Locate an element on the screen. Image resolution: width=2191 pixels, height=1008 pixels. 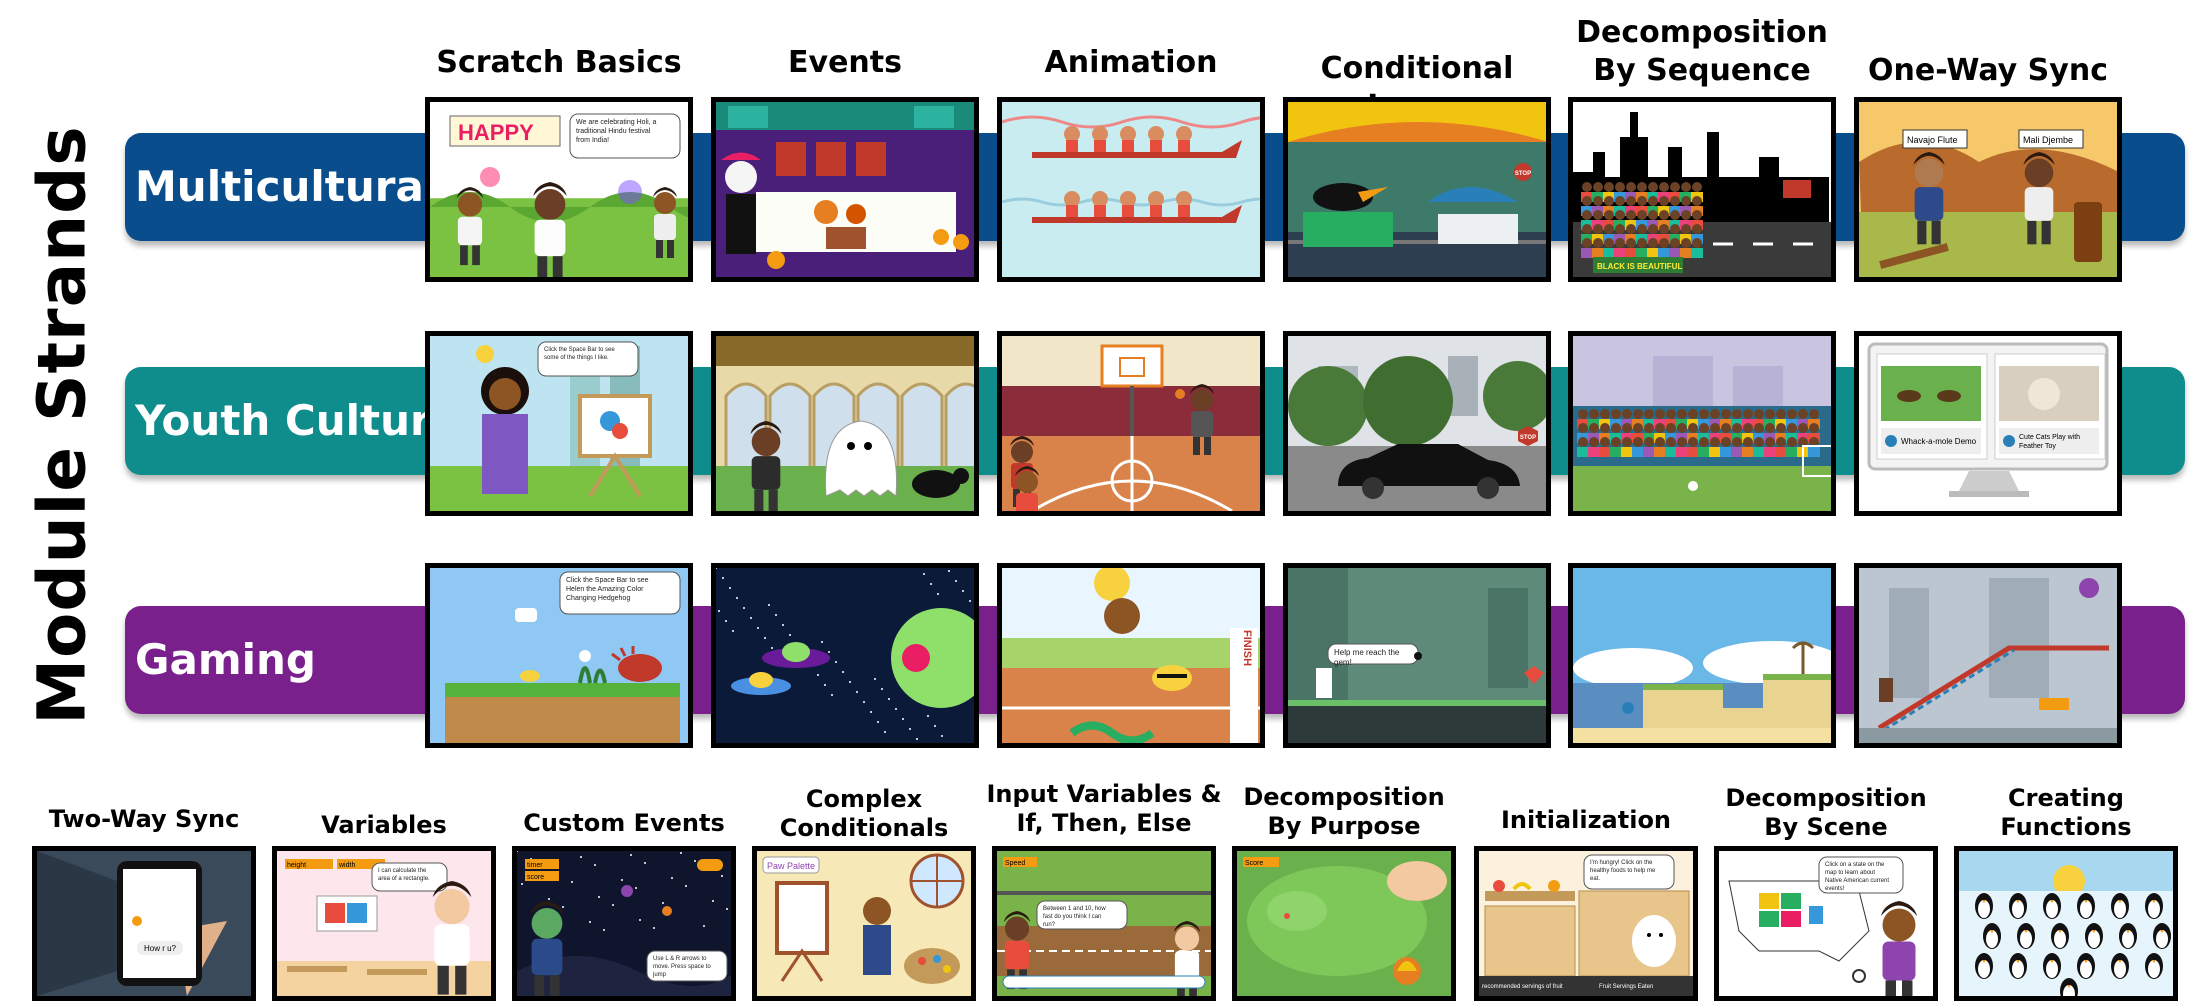
bottom-title-line: Decomposition is located at coordinates (1826, 798).